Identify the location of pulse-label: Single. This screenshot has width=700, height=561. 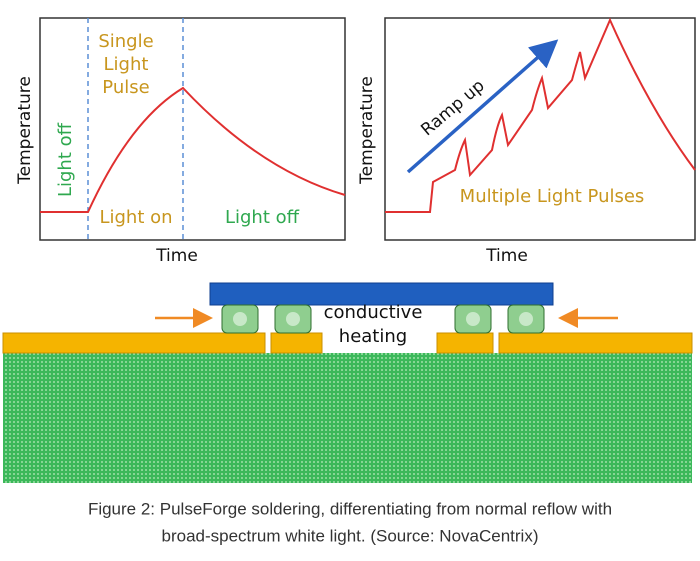
(125, 41).